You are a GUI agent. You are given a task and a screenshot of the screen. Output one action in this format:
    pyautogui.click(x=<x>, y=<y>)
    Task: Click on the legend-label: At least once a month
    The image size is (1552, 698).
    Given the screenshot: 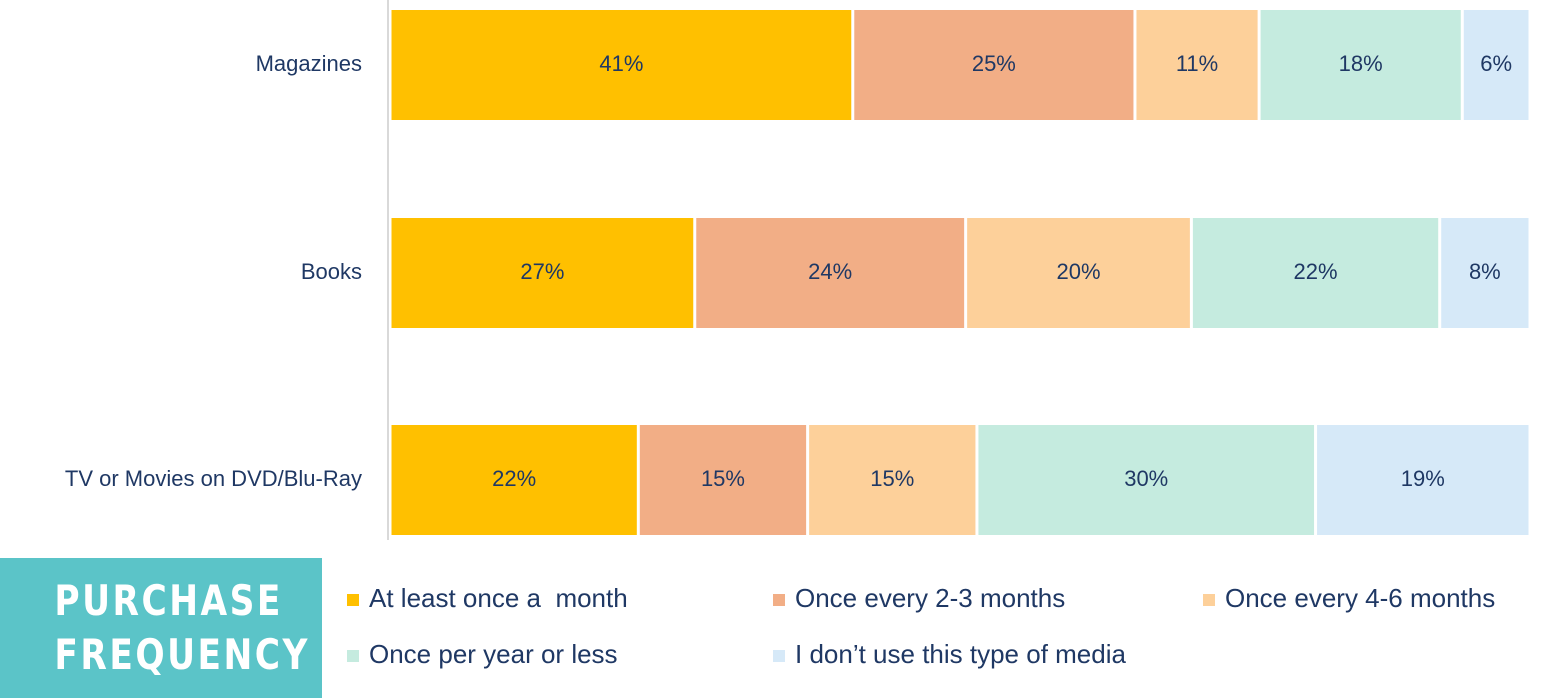 What is the action you would take?
    pyautogui.click(x=498, y=598)
    